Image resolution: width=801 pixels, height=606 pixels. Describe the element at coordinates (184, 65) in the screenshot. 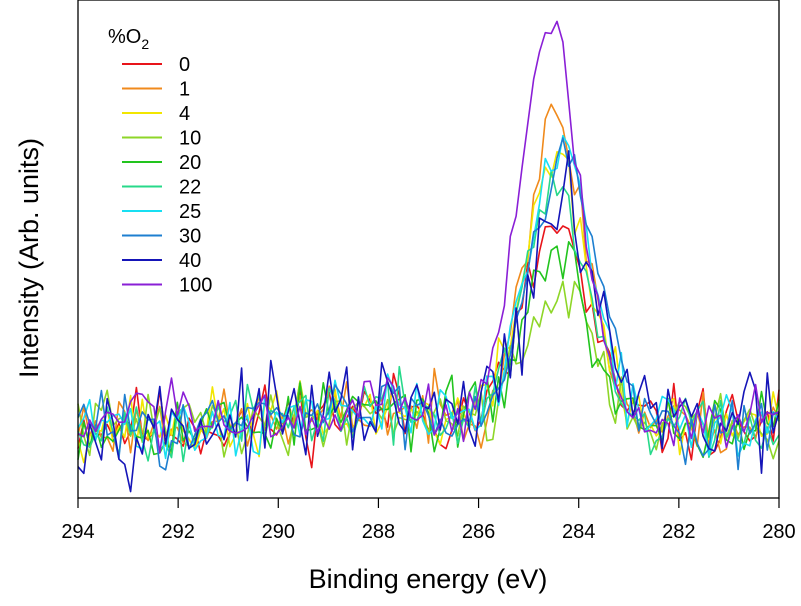

I see `legend-label-0: 0` at that location.